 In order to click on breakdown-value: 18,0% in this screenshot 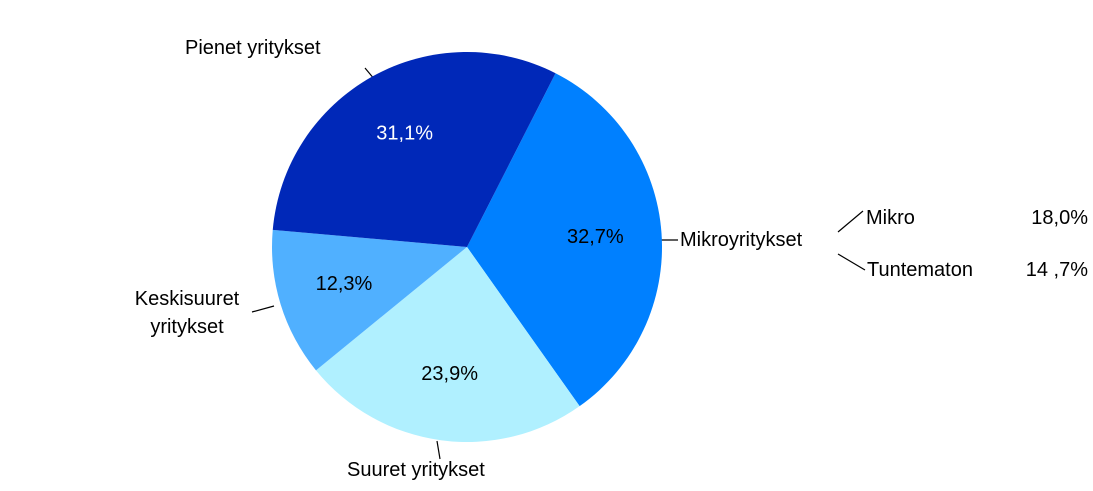, I will do `click(1059, 218)`.